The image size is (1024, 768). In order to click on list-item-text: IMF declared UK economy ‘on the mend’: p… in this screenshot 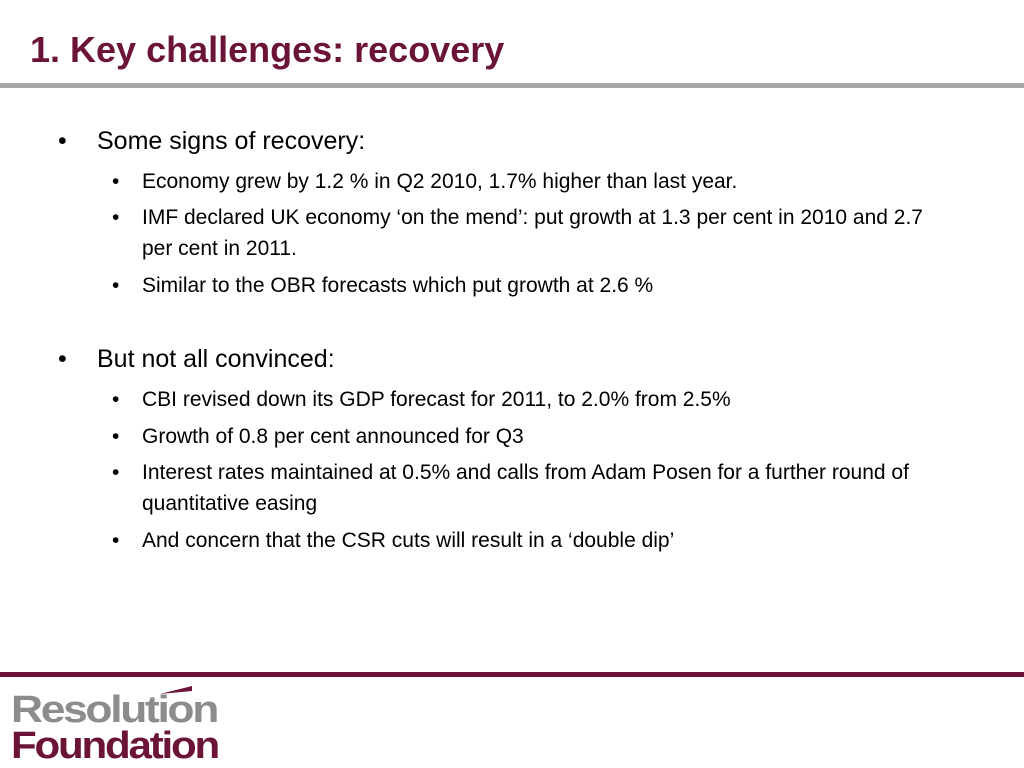, I will do `click(532, 233)`.